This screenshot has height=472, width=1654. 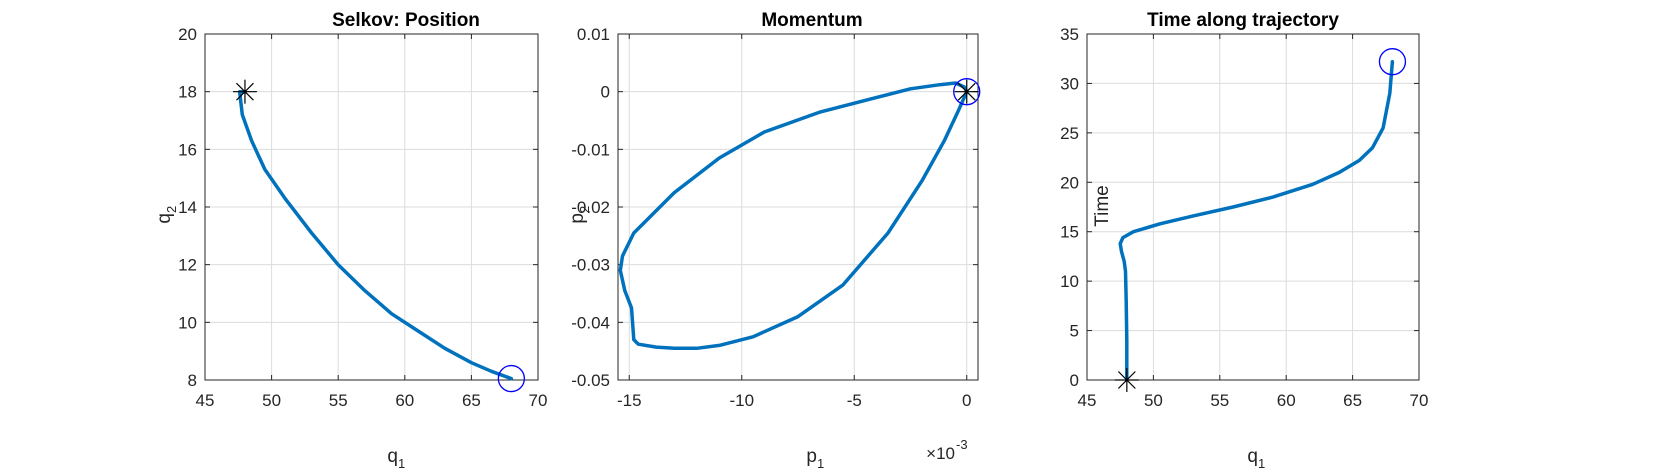 I want to click on y-tick-label: 15, so click(x=1069, y=232).